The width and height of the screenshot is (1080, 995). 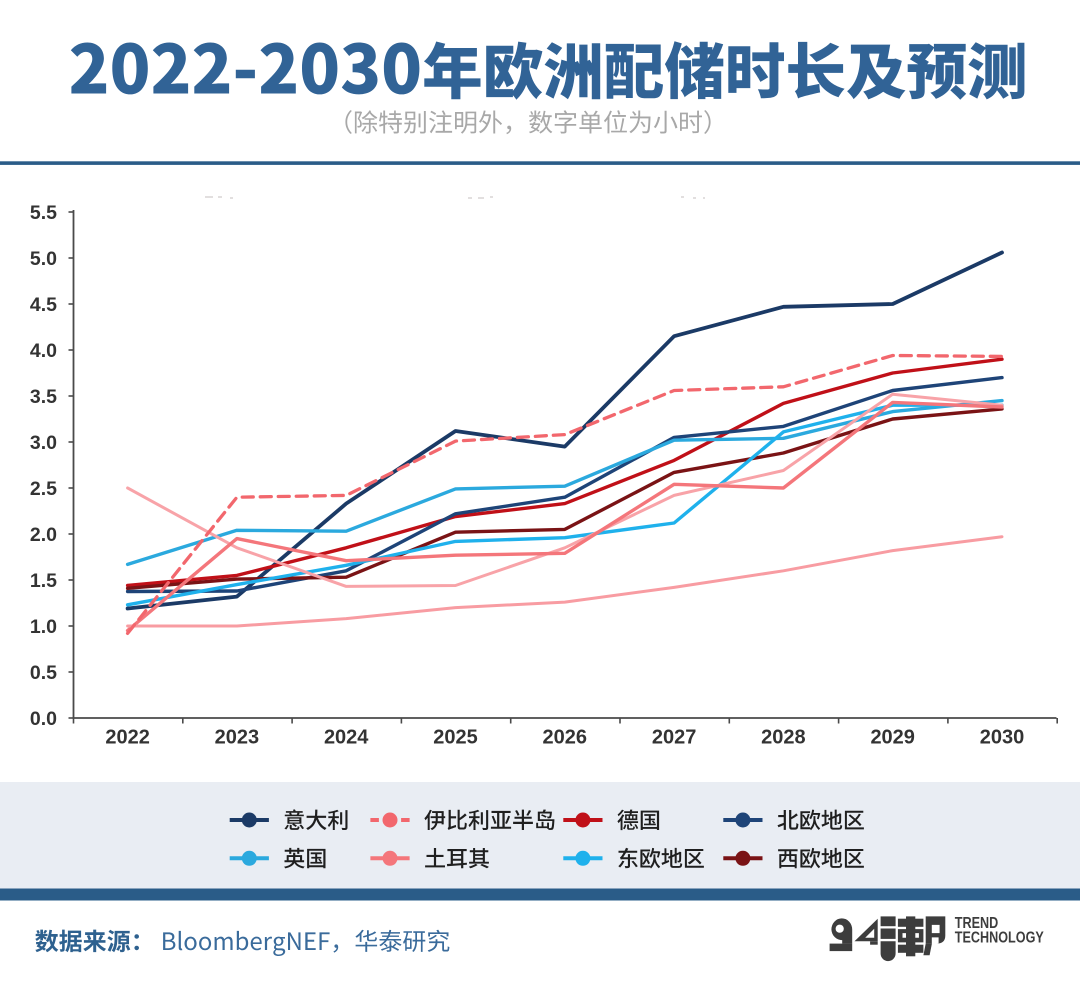 I want to click on svg-text: 1.0, so click(x=43, y=627).